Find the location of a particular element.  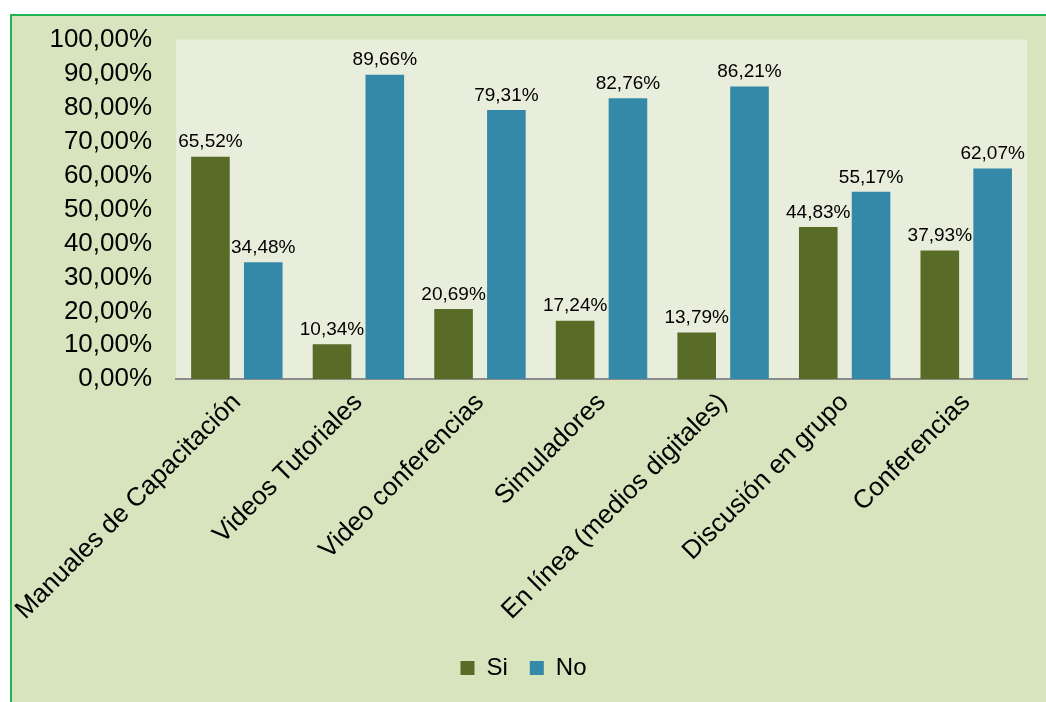

y-tick-label: 80,00% is located at coordinates (108, 105).